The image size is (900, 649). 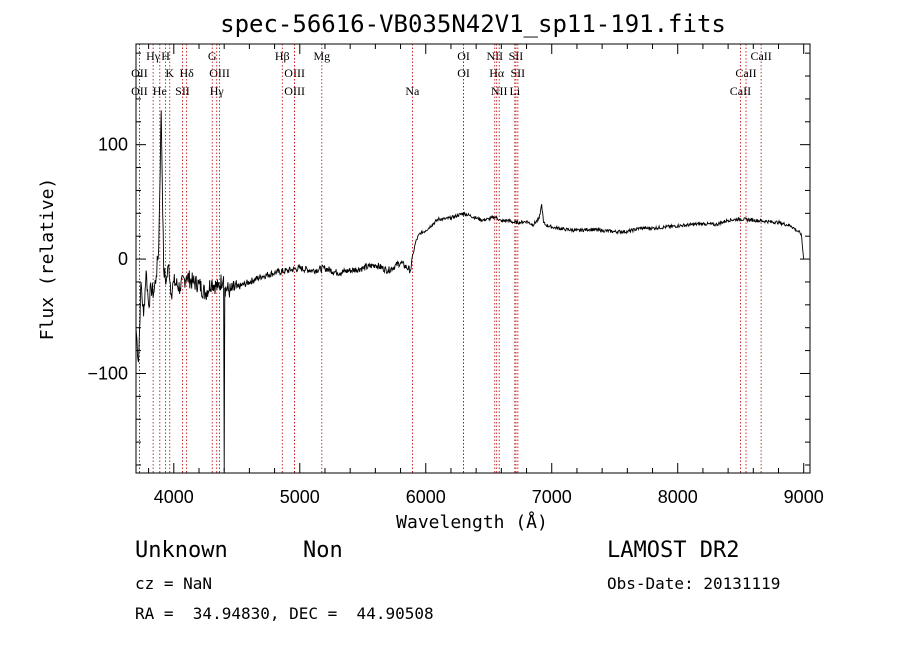 What do you see at coordinates (181, 550) in the screenshot?
I see `object-class: Unknown` at bounding box center [181, 550].